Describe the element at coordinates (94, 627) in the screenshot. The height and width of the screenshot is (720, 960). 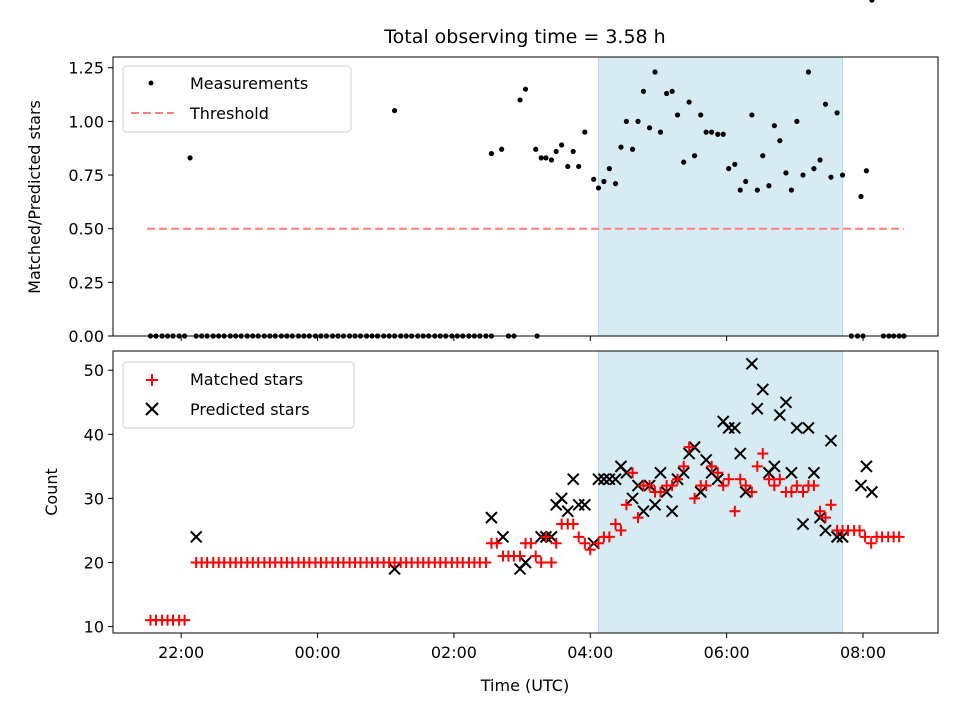
I see `y-tick-label: 10` at that location.